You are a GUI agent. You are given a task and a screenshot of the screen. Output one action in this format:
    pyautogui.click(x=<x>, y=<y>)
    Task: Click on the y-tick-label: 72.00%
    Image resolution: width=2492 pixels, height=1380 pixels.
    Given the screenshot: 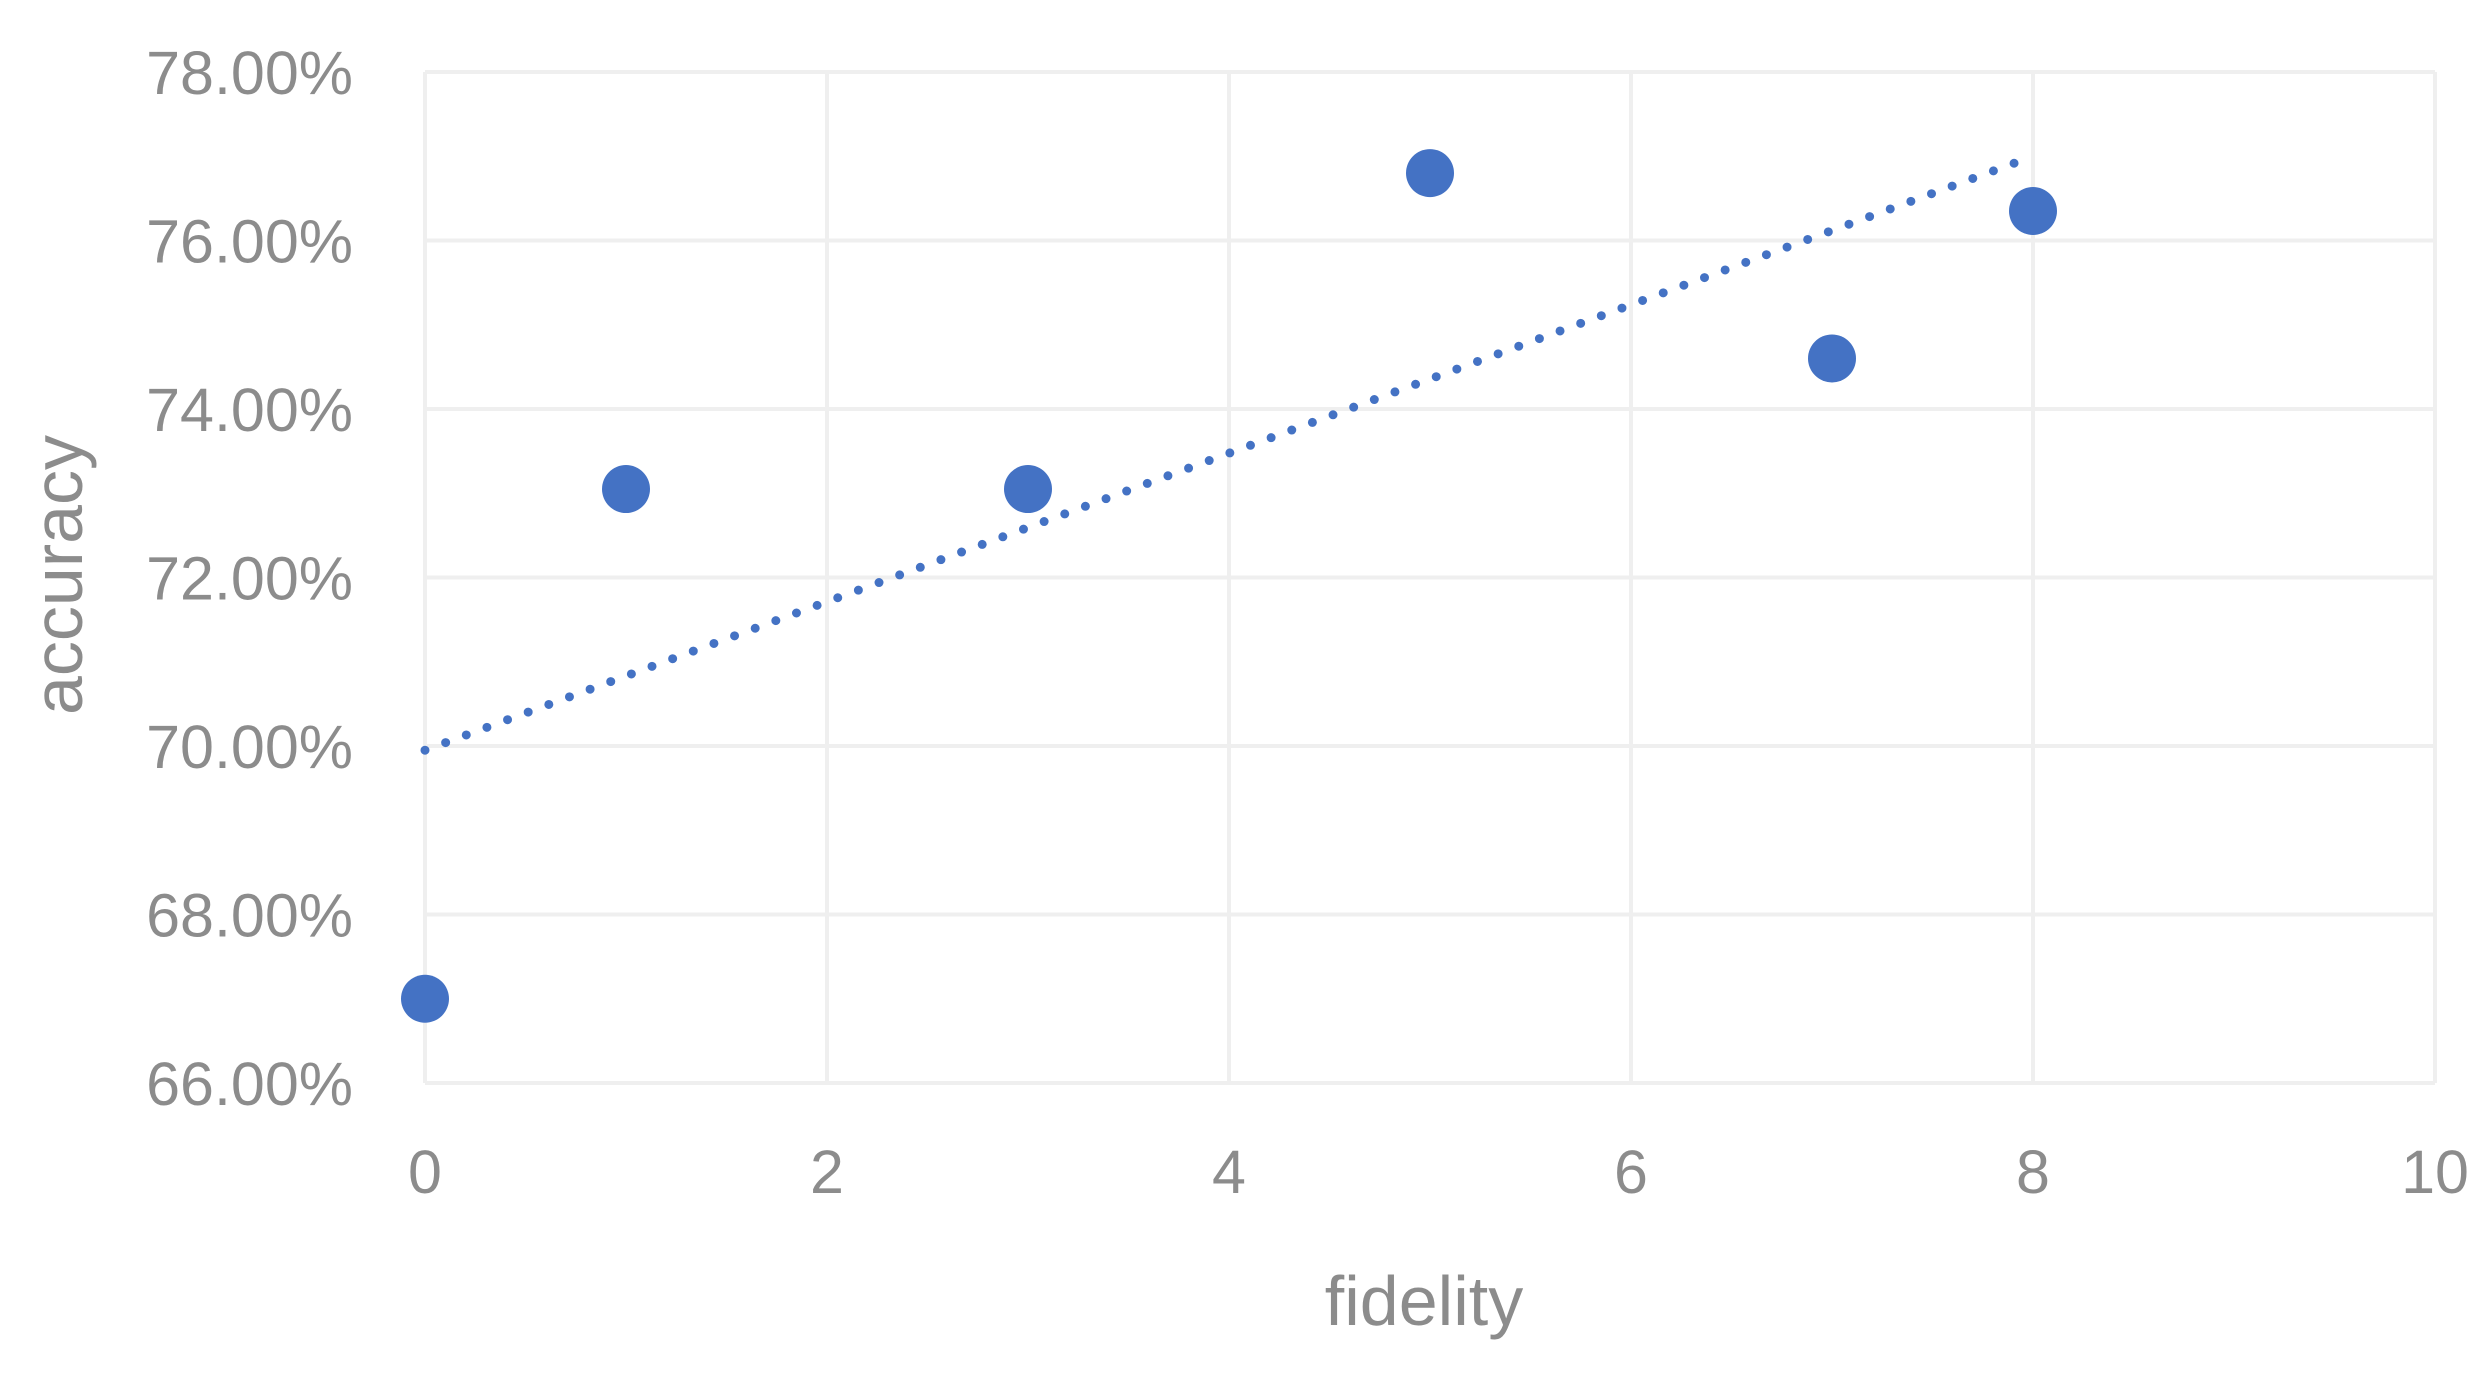 What is the action you would take?
    pyautogui.click(x=249, y=579)
    